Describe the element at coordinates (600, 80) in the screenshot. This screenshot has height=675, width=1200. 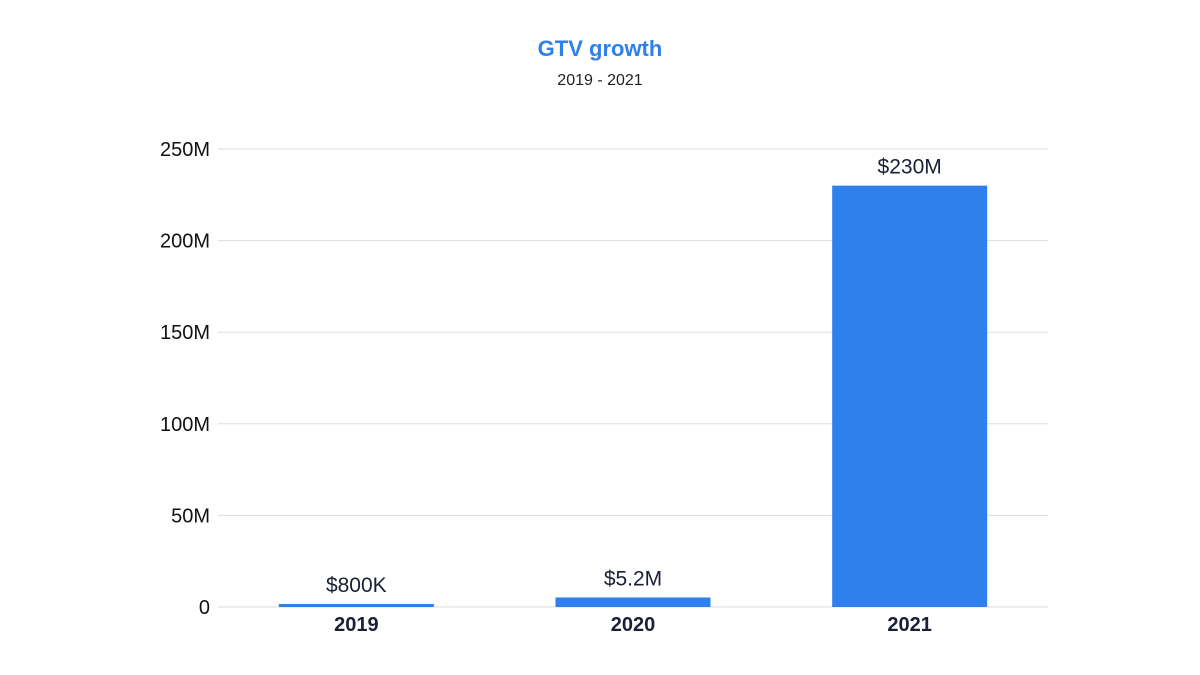
I see `chart-subtitle: 2019 - 2021` at that location.